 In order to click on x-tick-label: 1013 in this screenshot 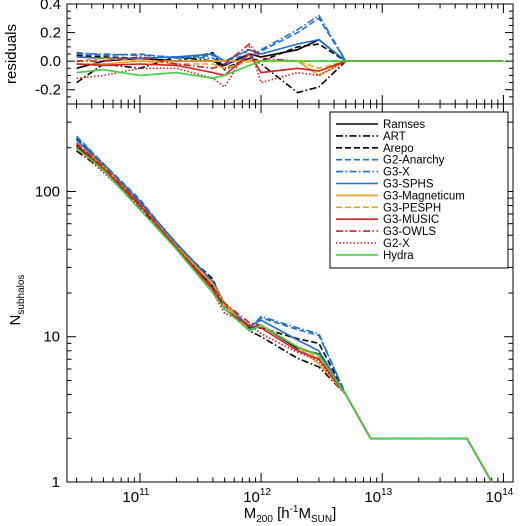, I will do `click(378, 496)`.